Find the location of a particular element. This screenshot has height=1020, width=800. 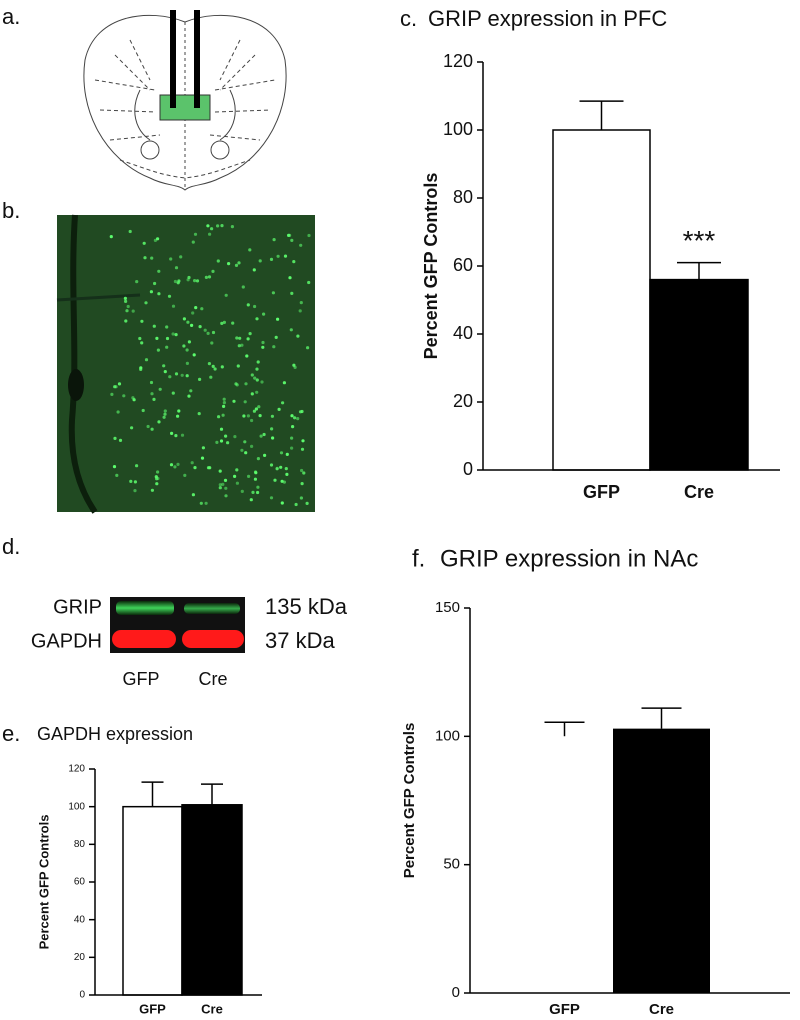

significance: *** is located at coordinates (699, 240).